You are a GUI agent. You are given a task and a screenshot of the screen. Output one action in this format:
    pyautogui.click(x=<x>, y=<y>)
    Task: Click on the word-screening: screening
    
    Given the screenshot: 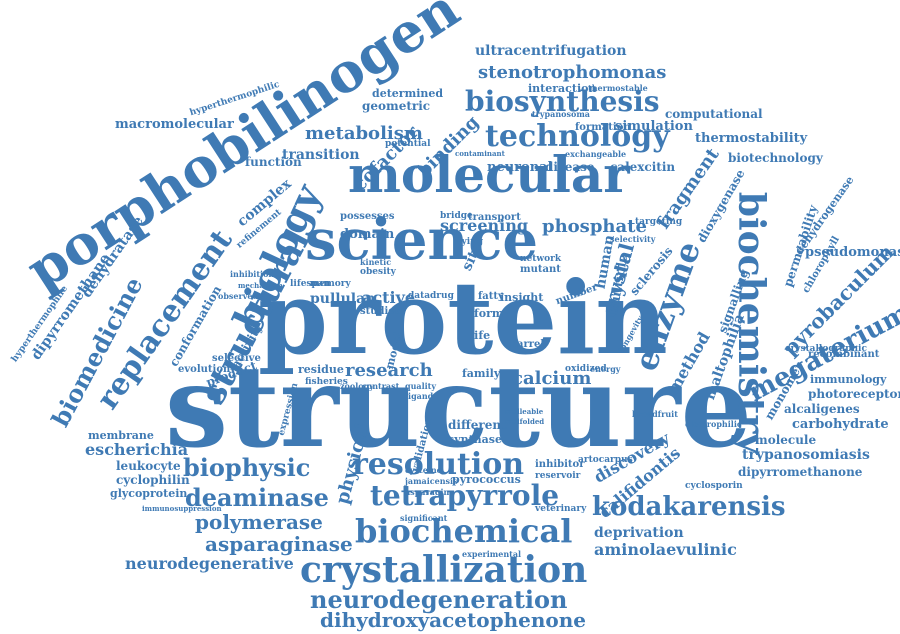 What is the action you would take?
    pyautogui.click(x=484, y=225)
    